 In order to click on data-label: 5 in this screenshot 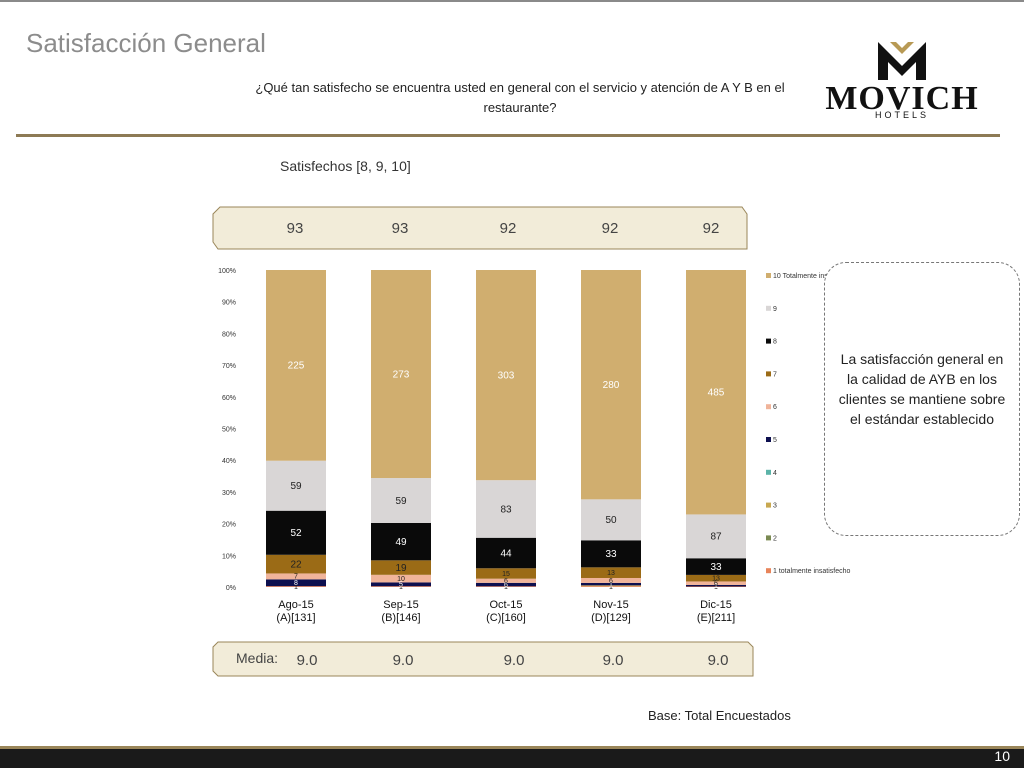, I will do `click(401, 585)`.